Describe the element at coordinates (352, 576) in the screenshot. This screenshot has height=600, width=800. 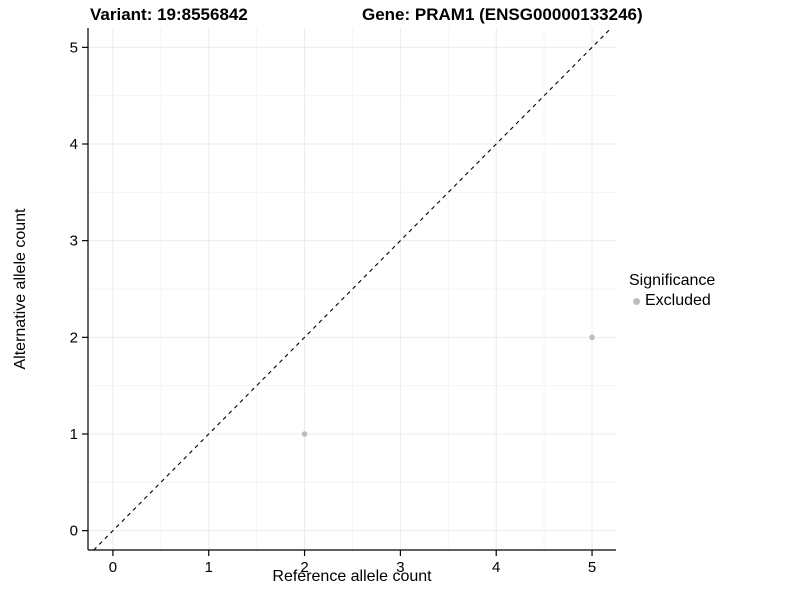
I see `x-axis-label: Reference allele count` at that location.